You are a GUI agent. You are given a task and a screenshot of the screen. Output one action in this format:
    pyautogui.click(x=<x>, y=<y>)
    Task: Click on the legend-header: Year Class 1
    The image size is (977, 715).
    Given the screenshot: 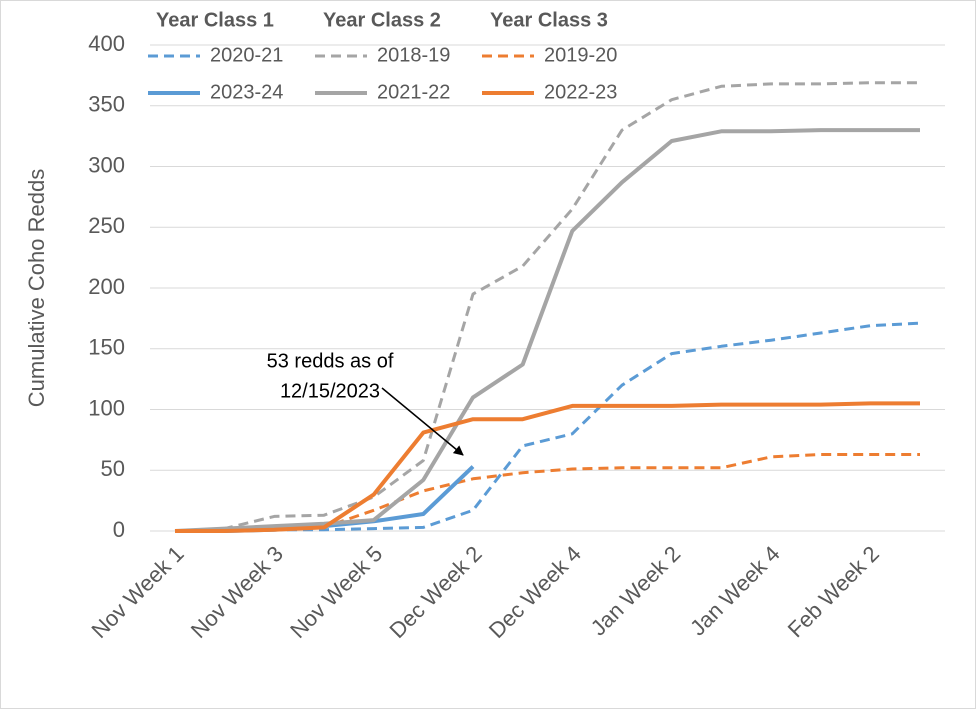 What is the action you would take?
    pyautogui.click(x=215, y=20)
    